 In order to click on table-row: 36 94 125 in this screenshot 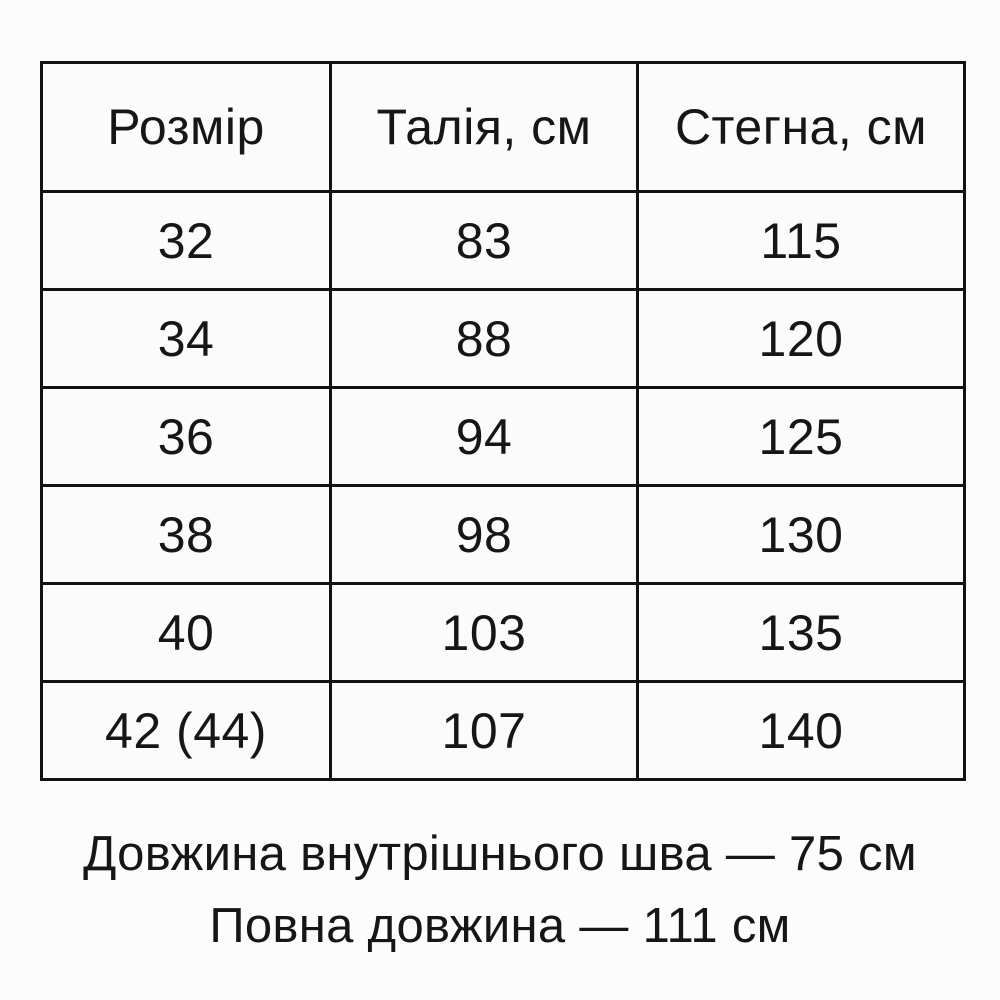, I will do `click(503, 436)`.